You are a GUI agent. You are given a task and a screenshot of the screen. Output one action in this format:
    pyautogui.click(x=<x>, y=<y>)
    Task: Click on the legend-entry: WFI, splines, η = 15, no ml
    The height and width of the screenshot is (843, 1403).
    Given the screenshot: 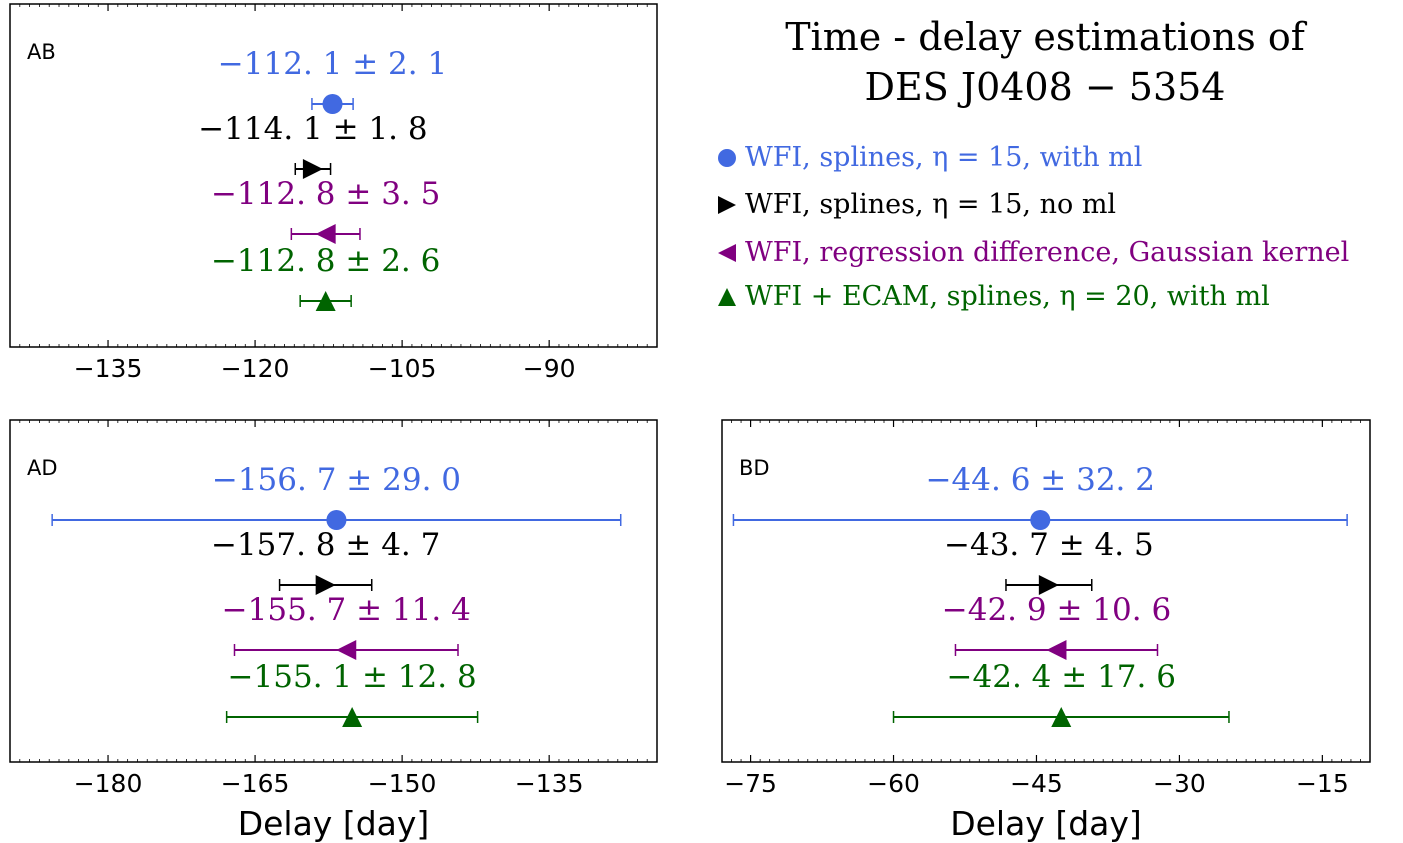 What is the action you would take?
    pyautogui.click(x=917, y=204)
    